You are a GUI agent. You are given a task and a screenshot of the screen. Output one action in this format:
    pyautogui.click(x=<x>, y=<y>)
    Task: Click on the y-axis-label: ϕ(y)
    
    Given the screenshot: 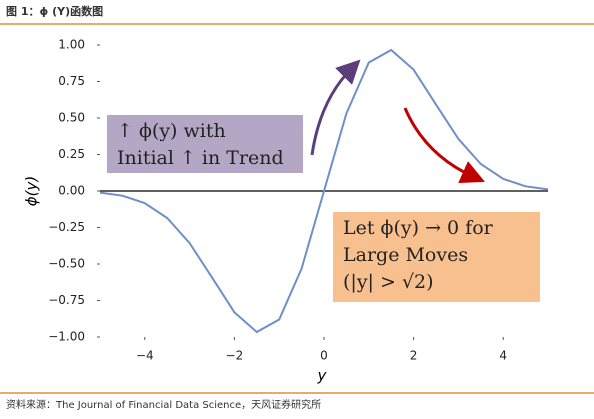 What is the action you would take?
    pyautogui.click(x=32, y=191)
    